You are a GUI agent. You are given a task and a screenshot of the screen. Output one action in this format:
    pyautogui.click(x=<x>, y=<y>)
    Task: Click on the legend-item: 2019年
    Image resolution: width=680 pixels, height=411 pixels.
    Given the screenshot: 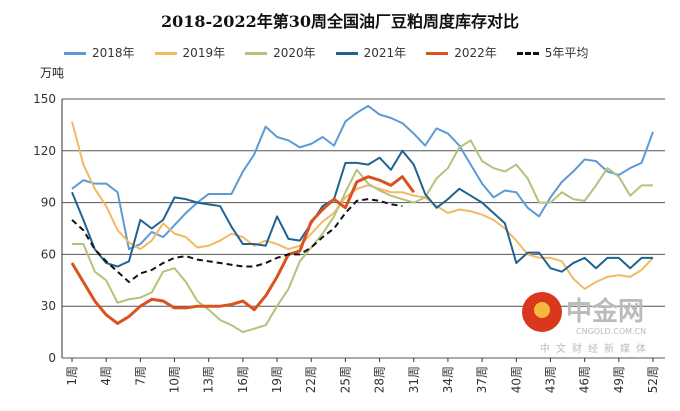 What is the action you would take?
    pyautogui.click(x=190, y=53)
    